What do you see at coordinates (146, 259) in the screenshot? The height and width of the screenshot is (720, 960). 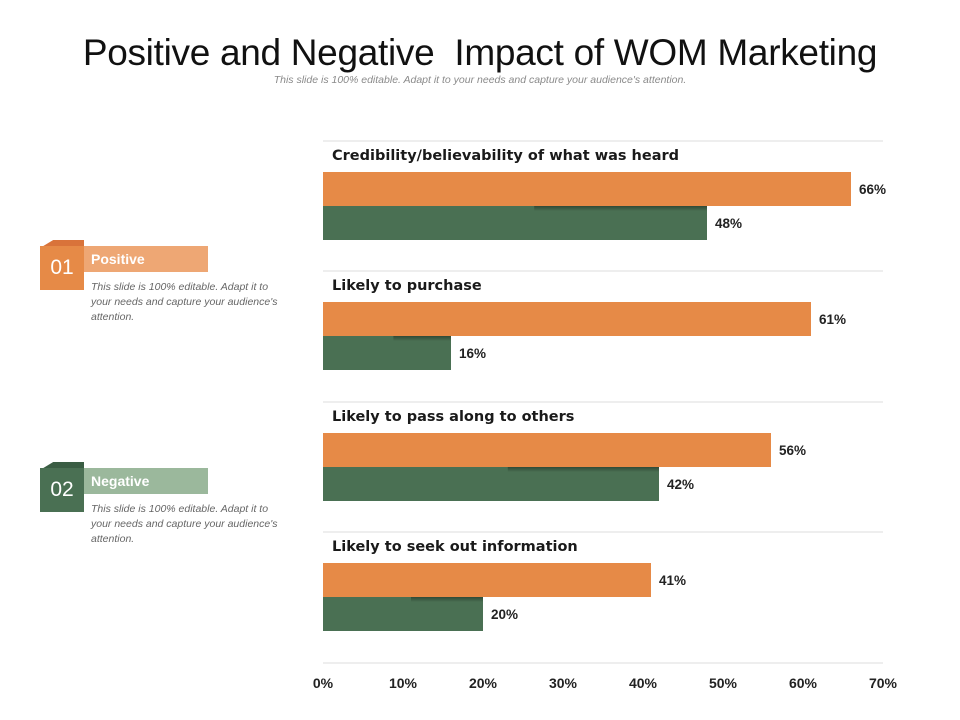 I see `legend-label-positive: Positive` at bounding box center [146, 259].